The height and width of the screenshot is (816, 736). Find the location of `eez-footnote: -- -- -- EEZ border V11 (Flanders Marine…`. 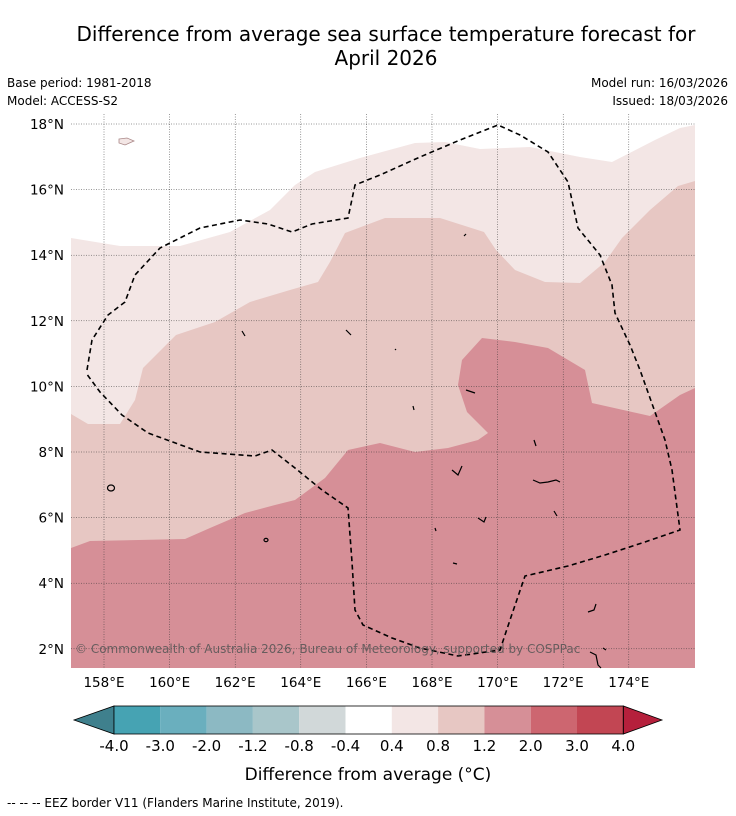

eez-footnote: -- -- -- EEZ border V11 (Flanders Marine… is located at coordinates (175, 803).